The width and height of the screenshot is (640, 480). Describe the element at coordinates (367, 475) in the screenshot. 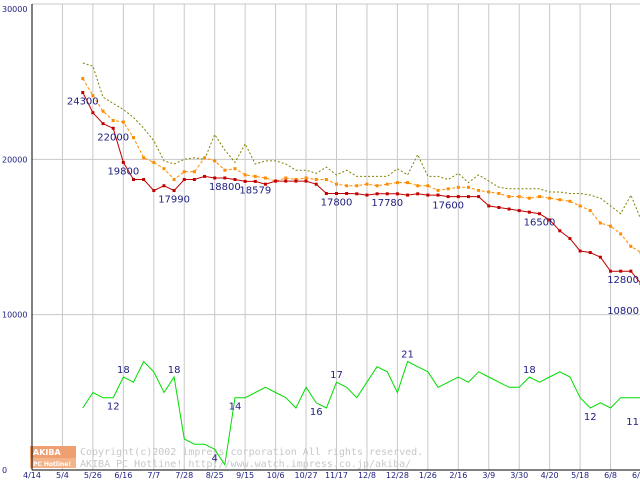

I see `x-tick-label: 12/8` at that location.